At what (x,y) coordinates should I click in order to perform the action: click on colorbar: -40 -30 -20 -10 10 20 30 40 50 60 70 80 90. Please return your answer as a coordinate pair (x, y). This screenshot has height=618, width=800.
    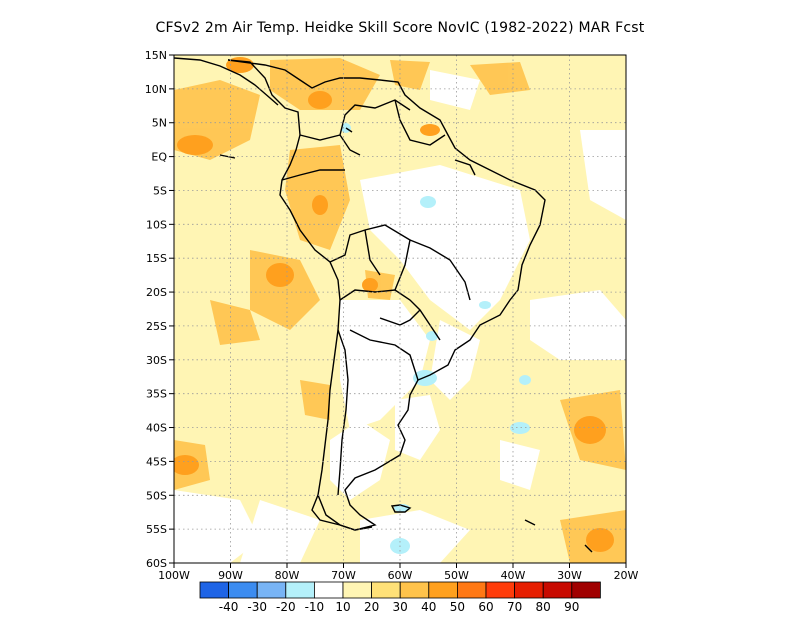
    Looking at the image, I should click on (400, 597).